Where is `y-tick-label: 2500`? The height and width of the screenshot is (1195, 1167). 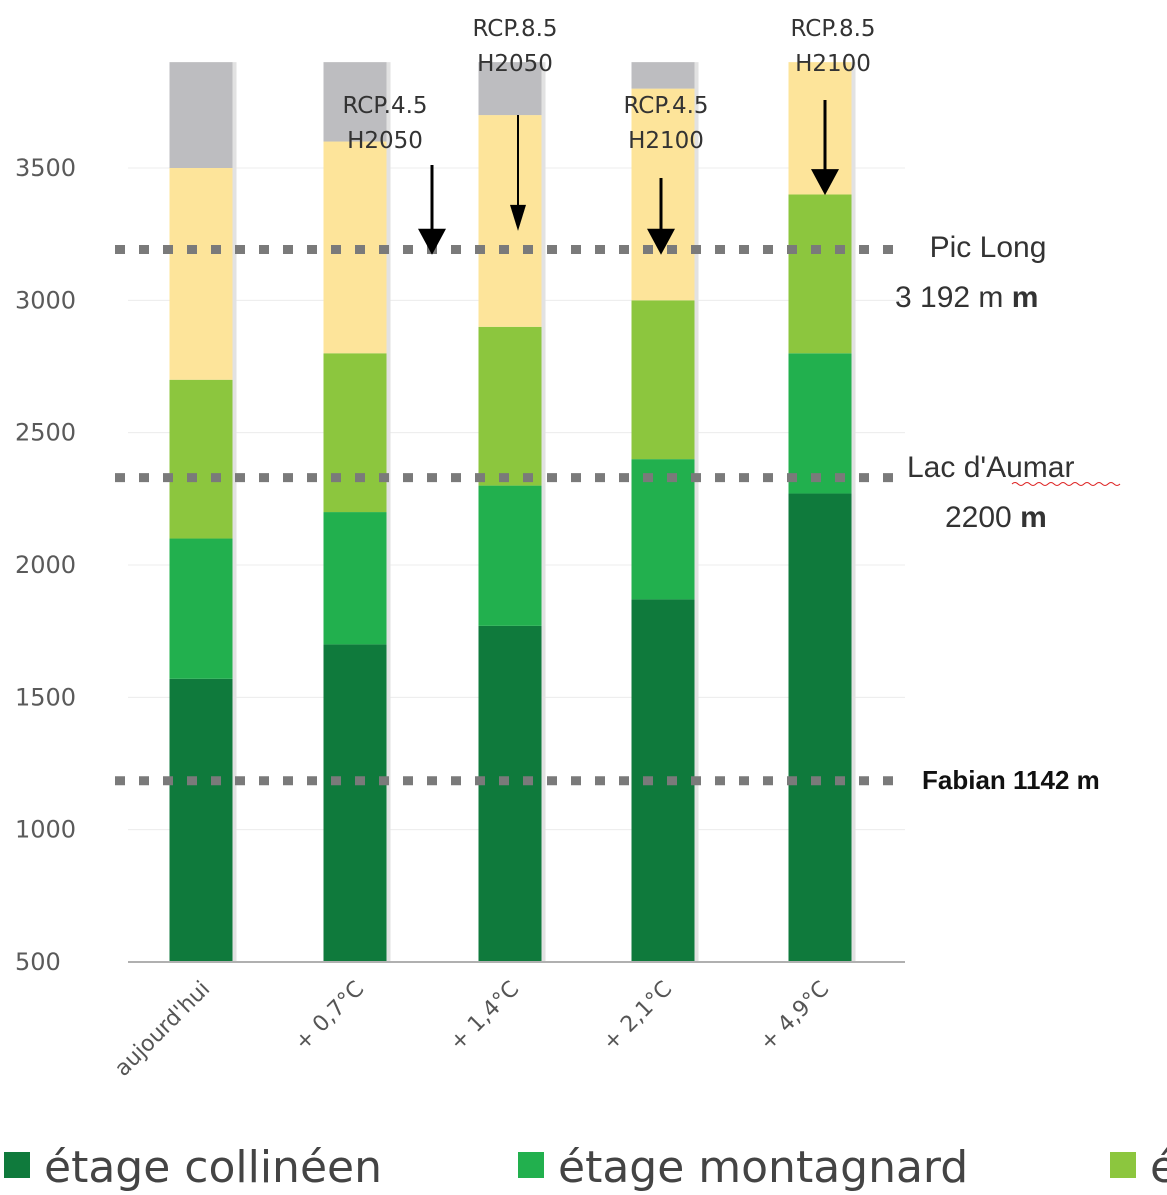 y-tick-label: 2500 is located at coordinates (45, 433).